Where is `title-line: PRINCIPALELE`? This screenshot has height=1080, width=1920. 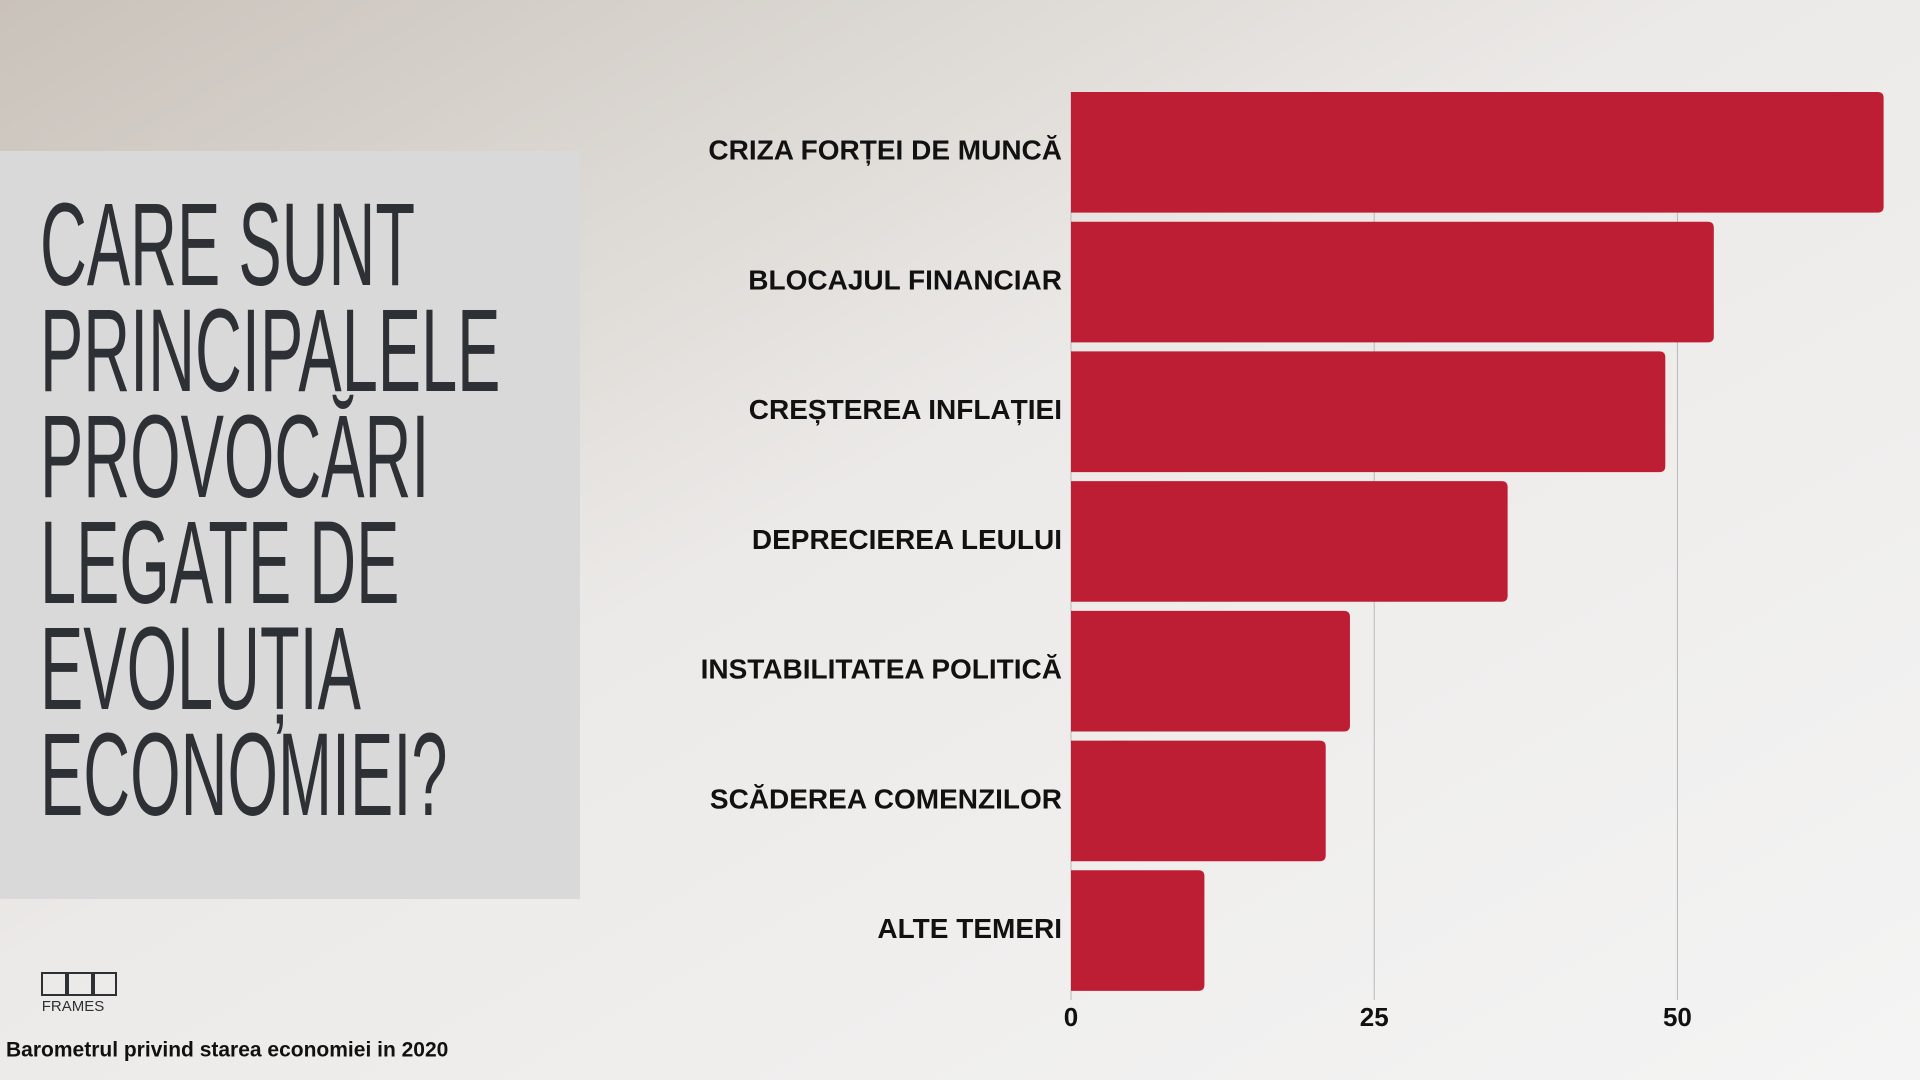
title-line: PRINCIPALELE is located at coordinates (270, 351).